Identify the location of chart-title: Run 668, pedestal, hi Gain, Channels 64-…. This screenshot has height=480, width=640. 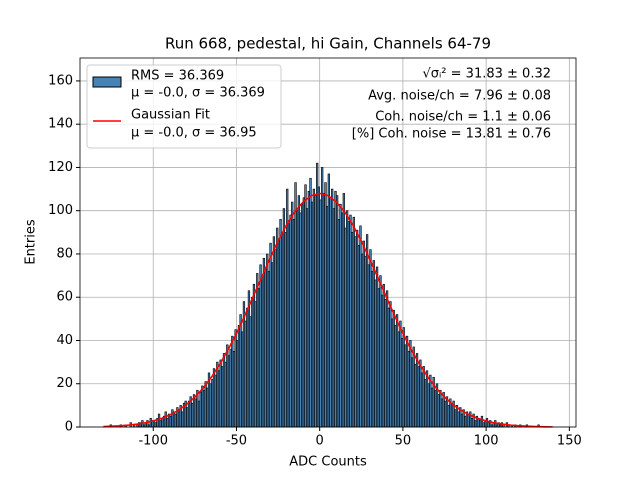
(328, 44).